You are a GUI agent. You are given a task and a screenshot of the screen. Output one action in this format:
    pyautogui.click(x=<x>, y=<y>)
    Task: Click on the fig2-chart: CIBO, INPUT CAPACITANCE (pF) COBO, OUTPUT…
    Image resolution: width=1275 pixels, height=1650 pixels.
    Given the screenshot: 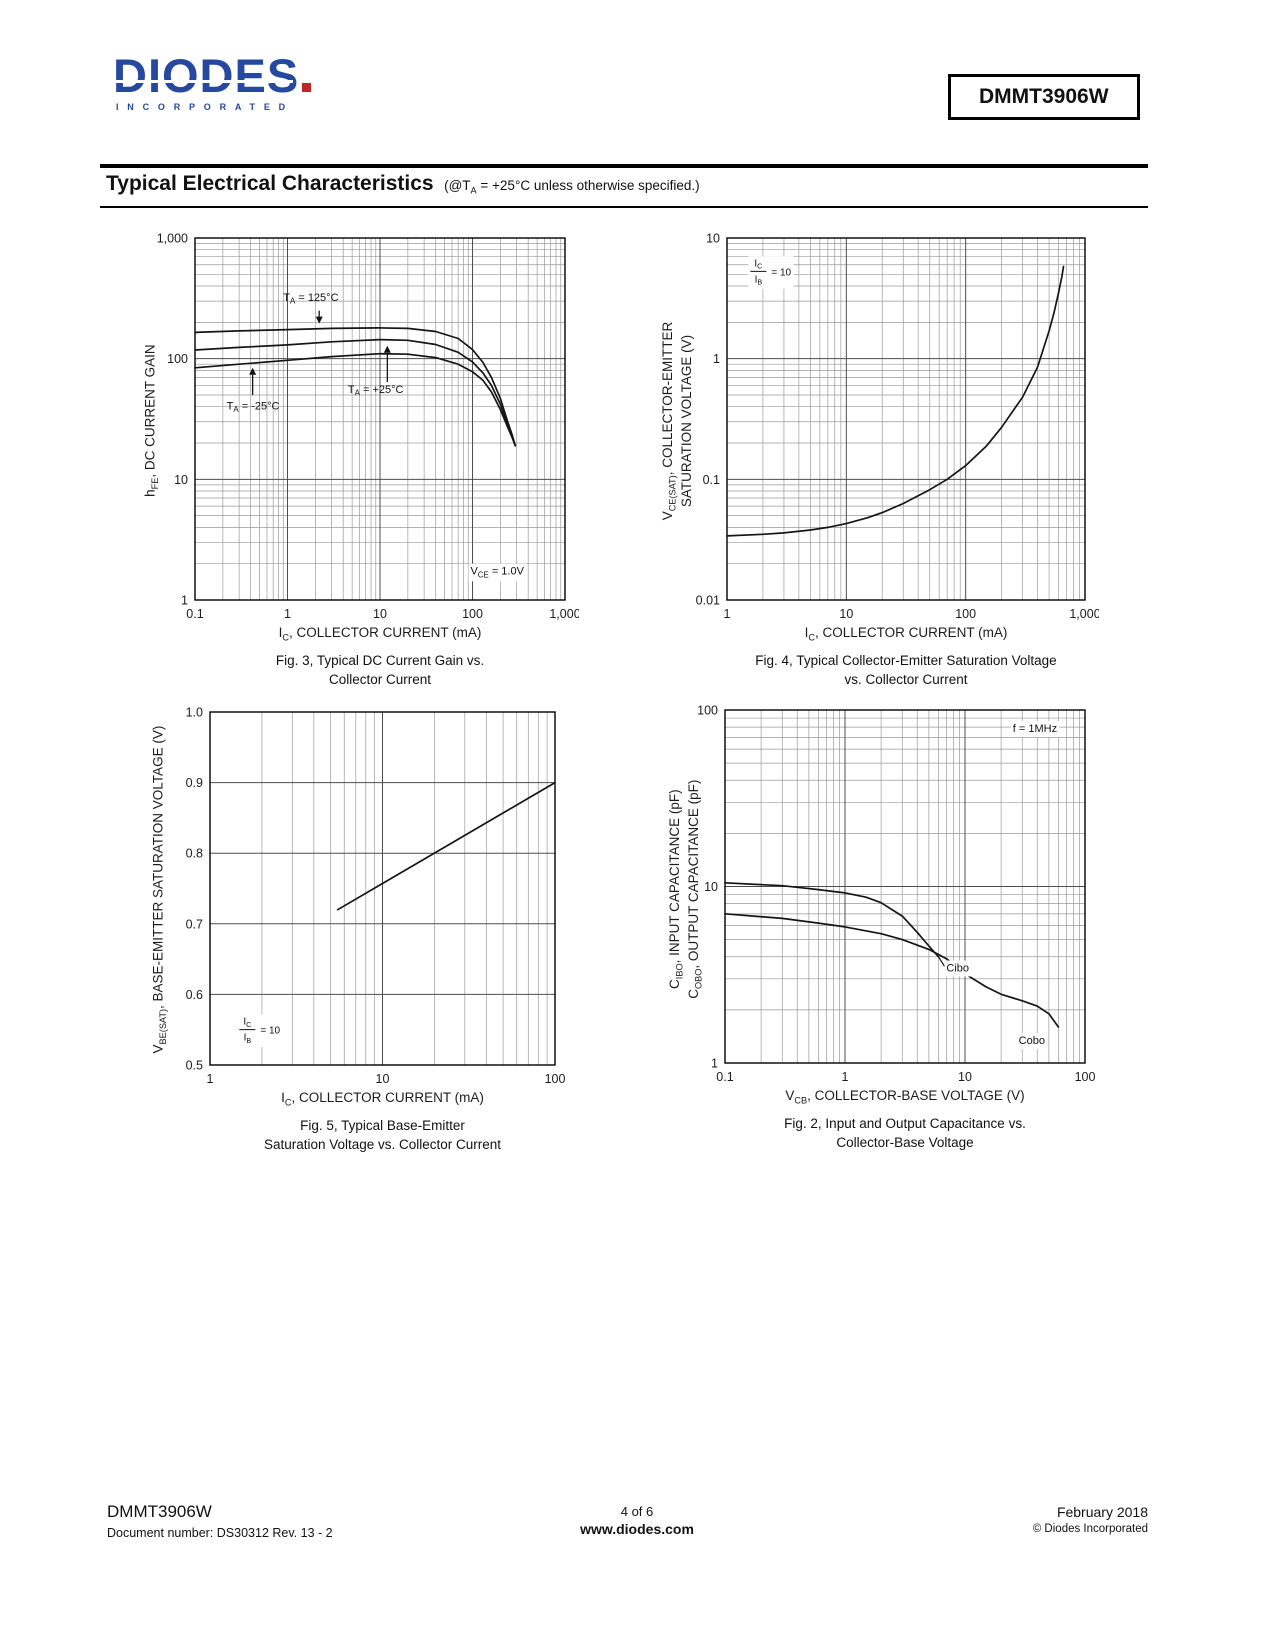 What is the action you would take?
    pyautogui.click(x=883, y=926)
    